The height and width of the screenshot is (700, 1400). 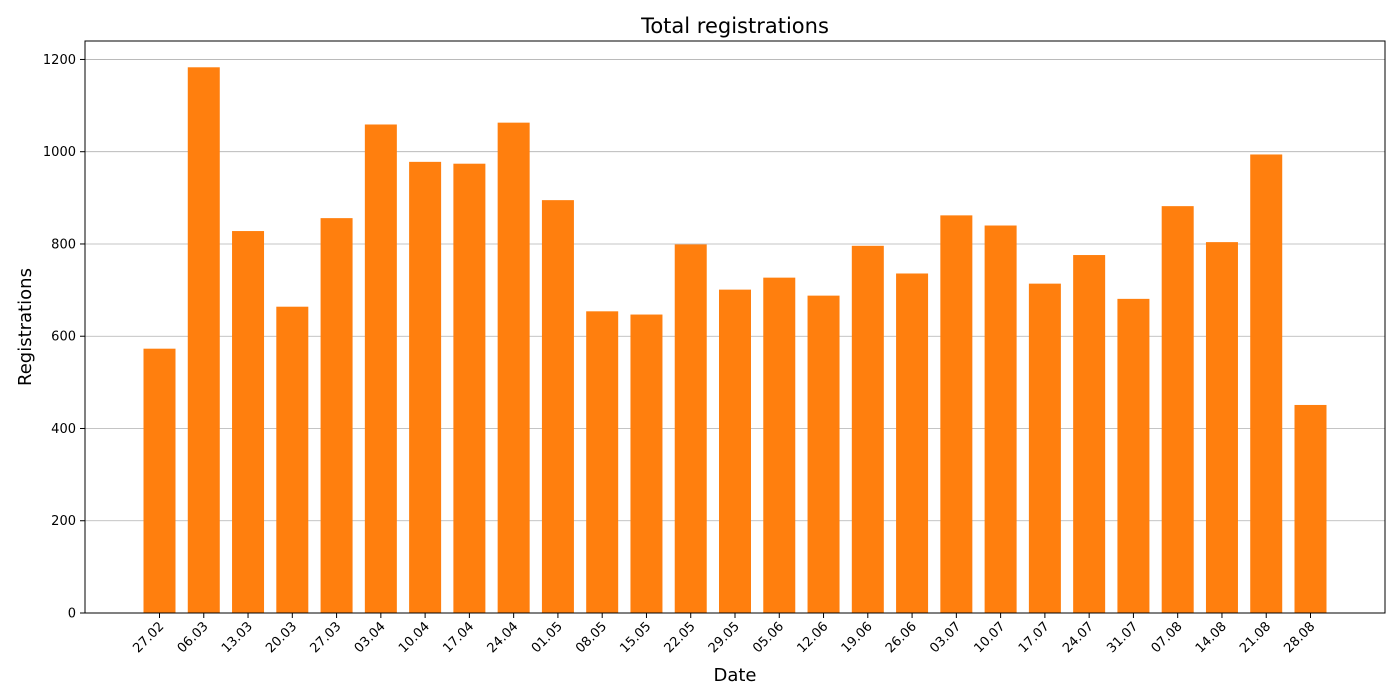 What do you see at coordinates (425, 387) in the screenshot?
I see `bar-10.04` at bounding box center [425, 387].